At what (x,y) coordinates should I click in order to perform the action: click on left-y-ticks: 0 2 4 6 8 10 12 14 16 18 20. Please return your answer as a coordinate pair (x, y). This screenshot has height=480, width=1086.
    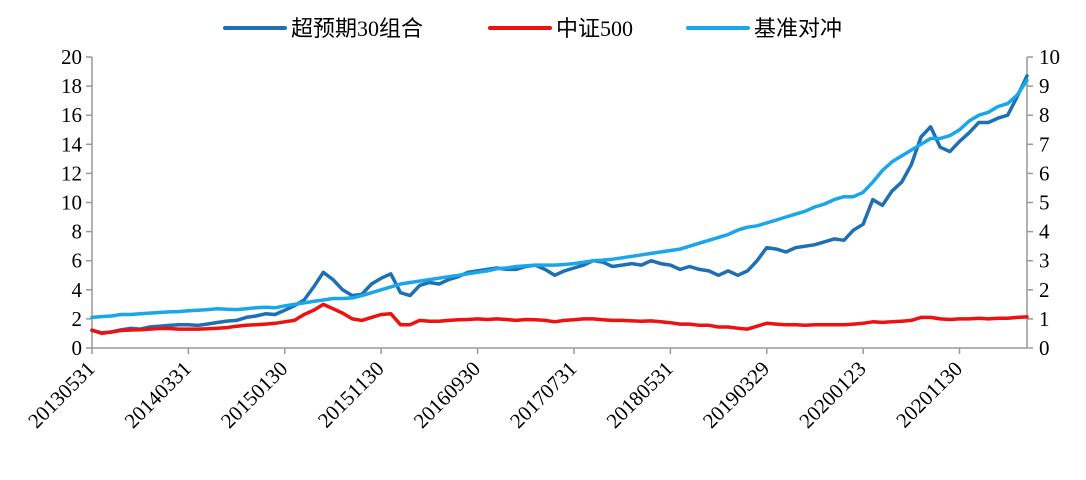
    Looking at the image, I should click on (76, 202).